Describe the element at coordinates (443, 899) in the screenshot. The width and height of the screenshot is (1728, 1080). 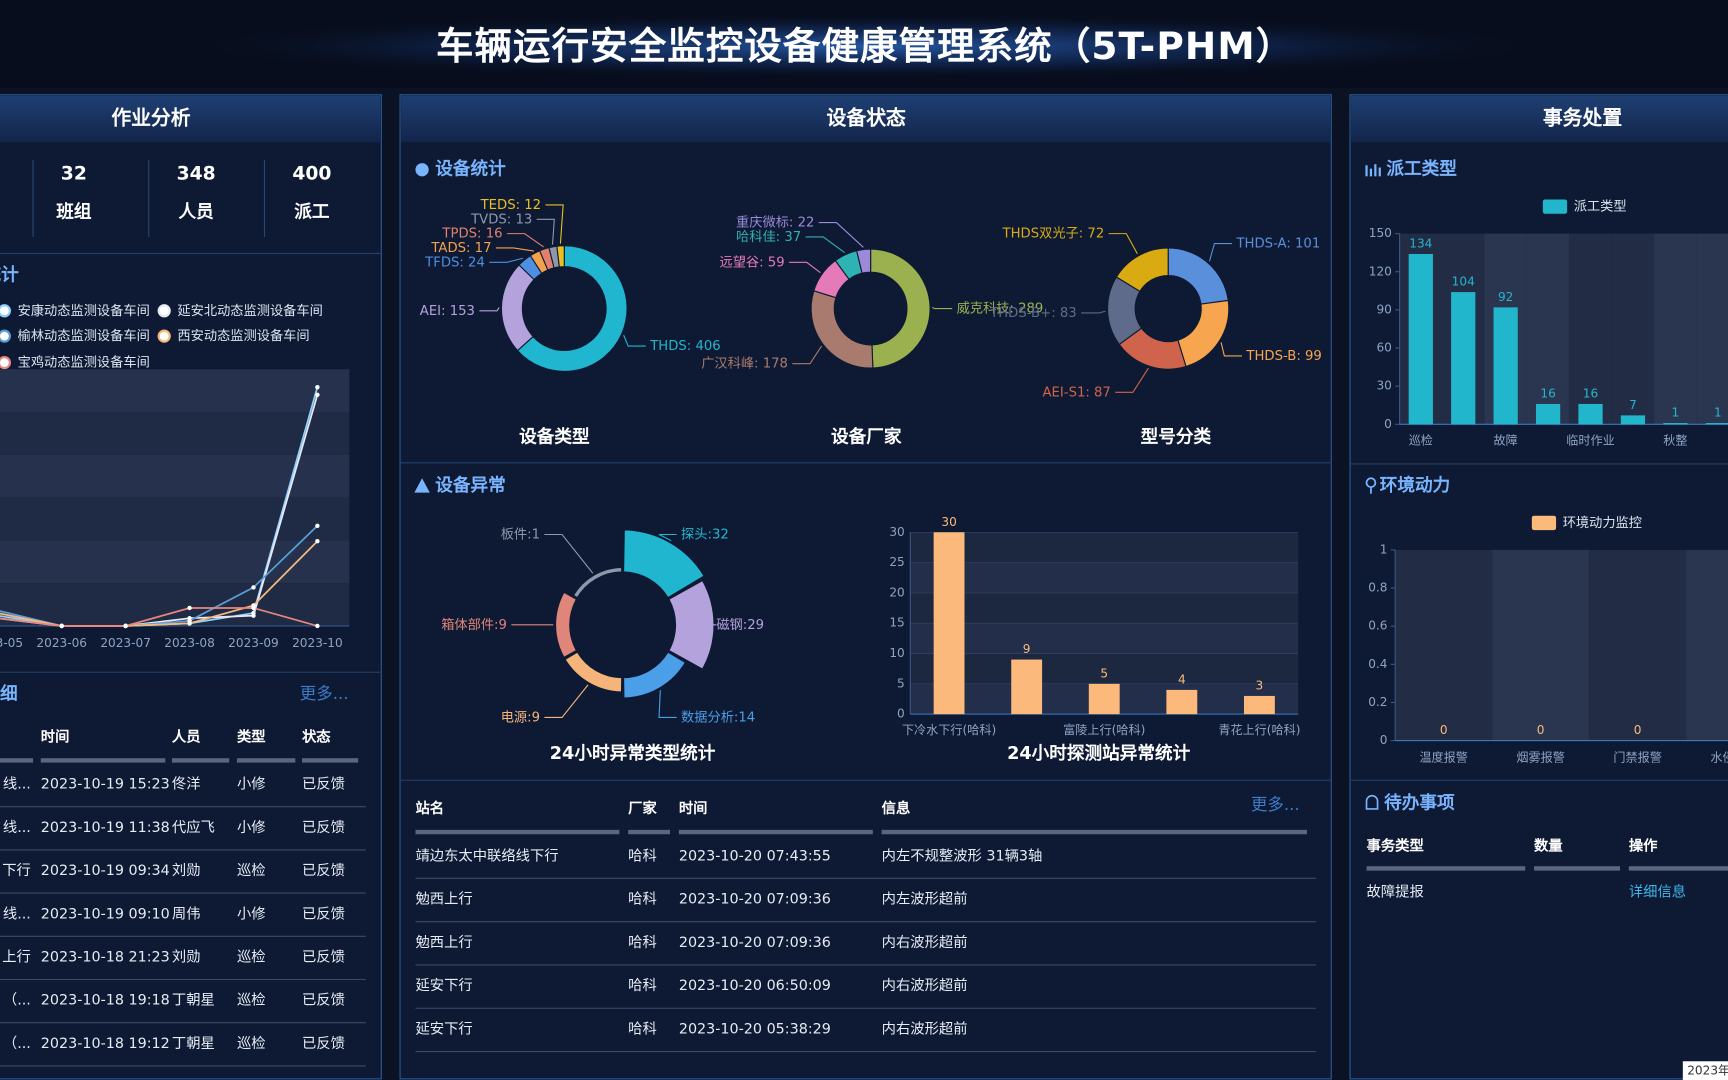
I see `table-cell: 勉西上行` at that location.